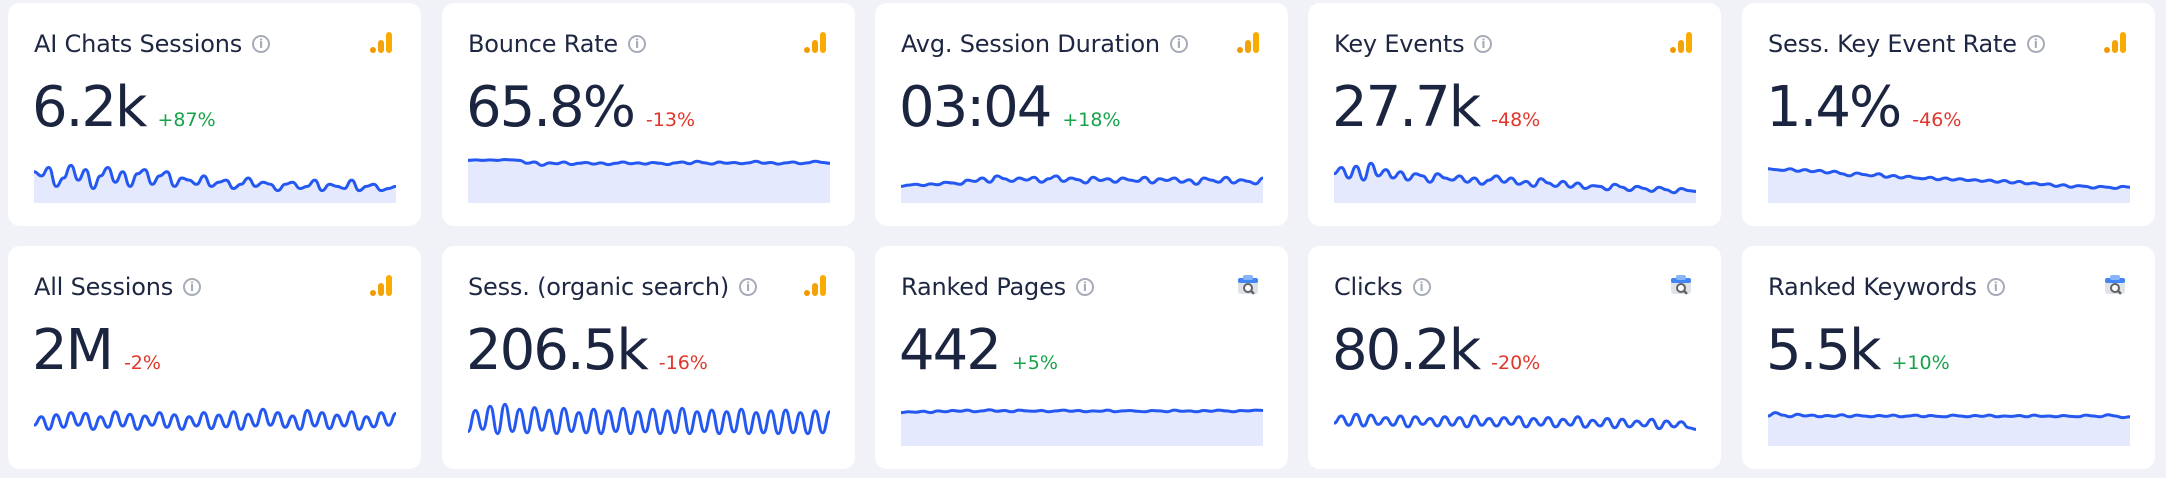 The height and width of the screenshot is (478, 2166). I want to click on metric-change: +5%, so click(1034, 363).